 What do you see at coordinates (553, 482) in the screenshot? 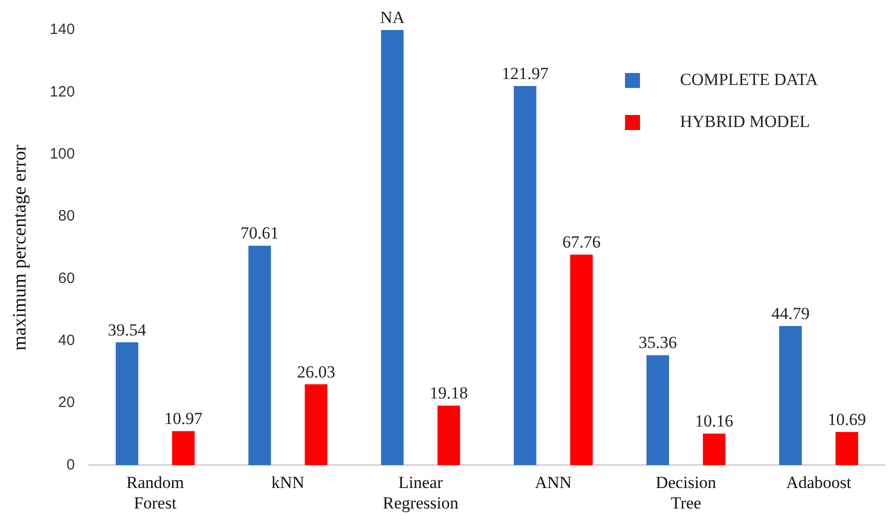
I see `x-tick-label: ANN` at bounding box center [553, 482].